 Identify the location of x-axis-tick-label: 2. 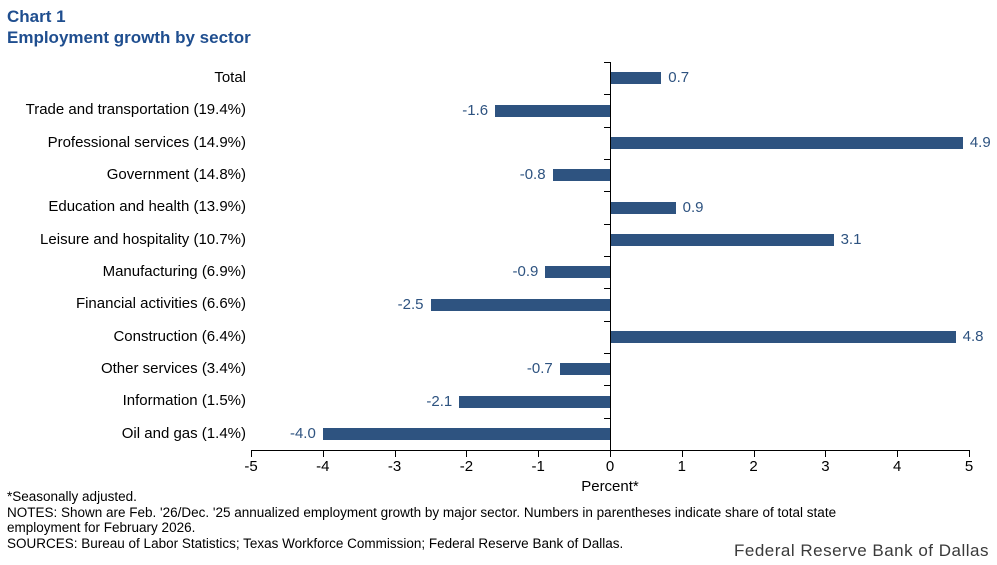
(753, 466).